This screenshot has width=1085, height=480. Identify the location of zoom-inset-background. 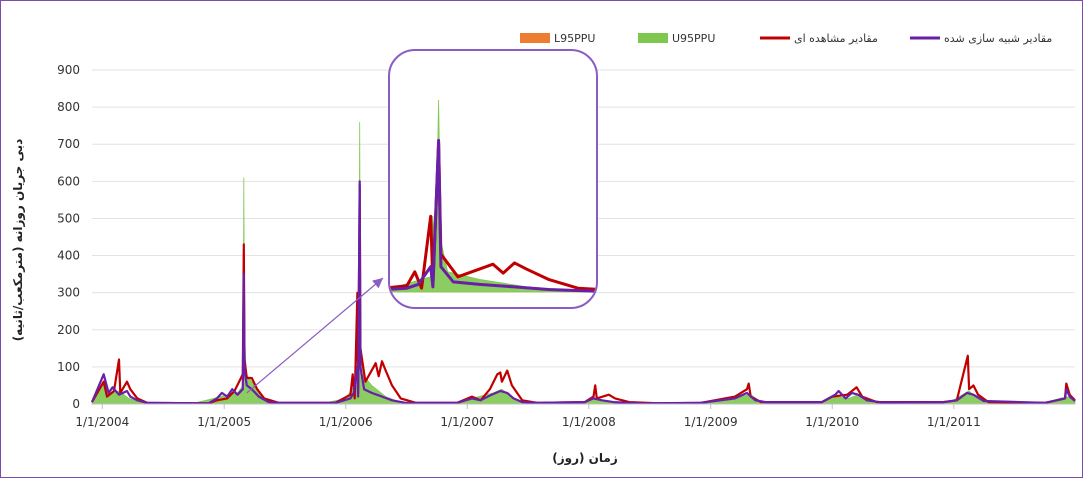
(493, 179).